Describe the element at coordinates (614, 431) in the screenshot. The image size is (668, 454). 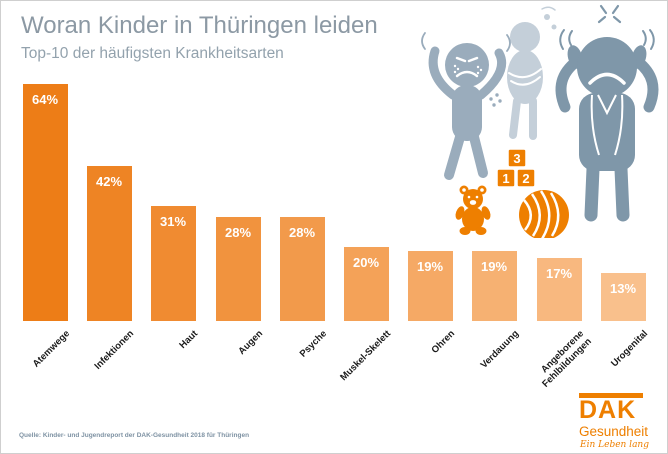
I see `dak-logo-subtitle: Gesundheit` at that location.